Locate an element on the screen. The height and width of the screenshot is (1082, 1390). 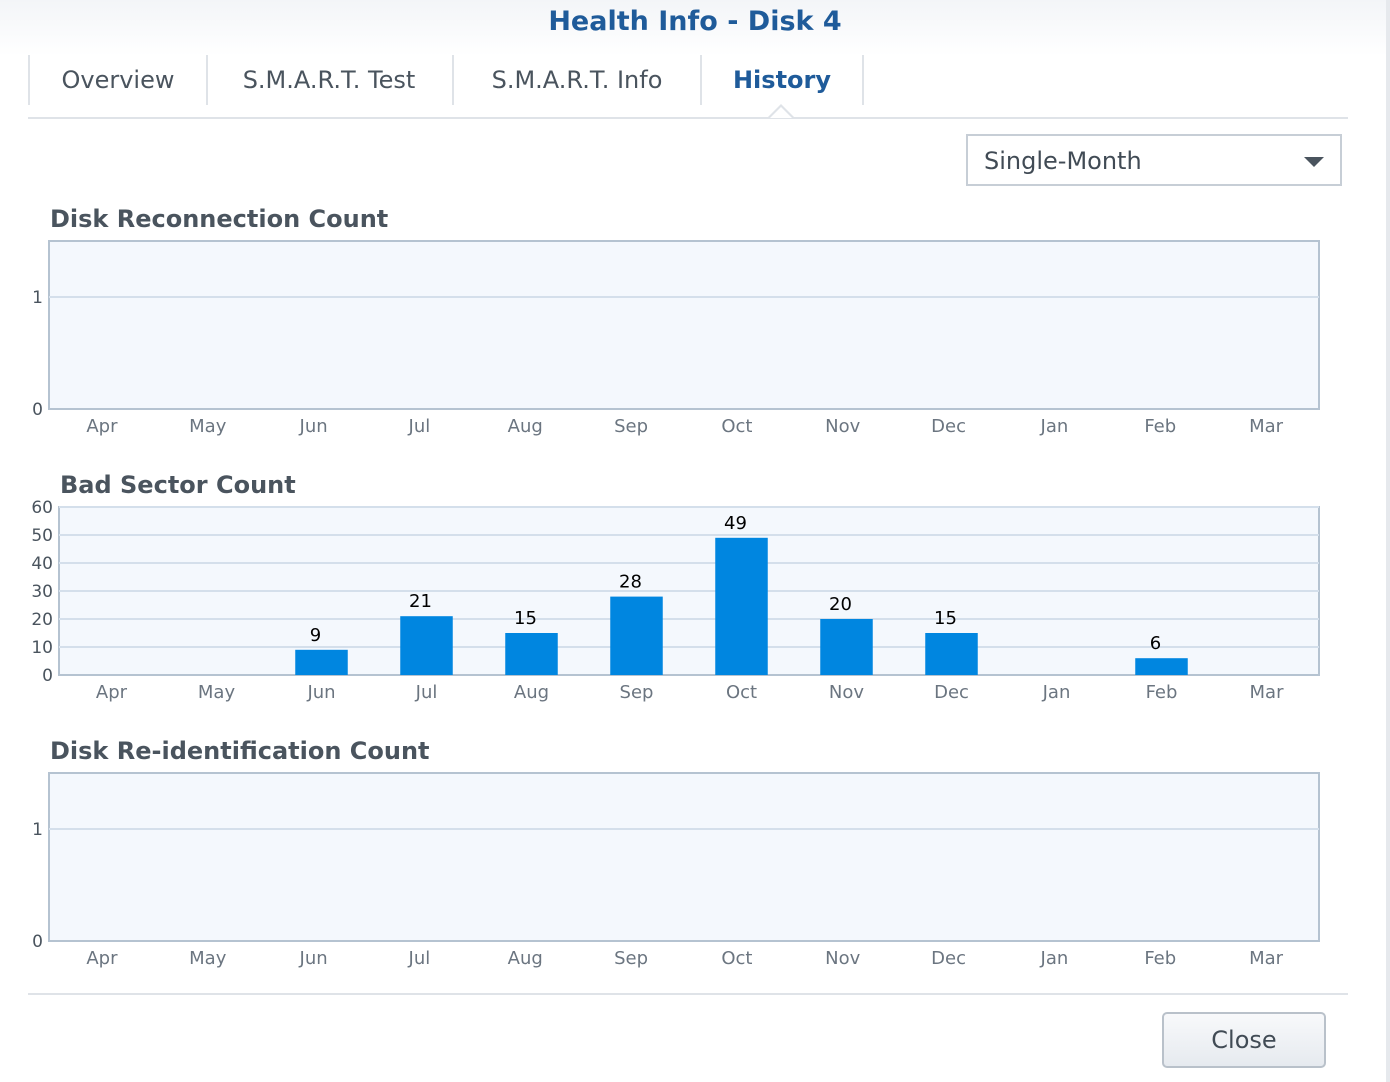
y-tick-label: 60 is located at coordinates (42, 508).